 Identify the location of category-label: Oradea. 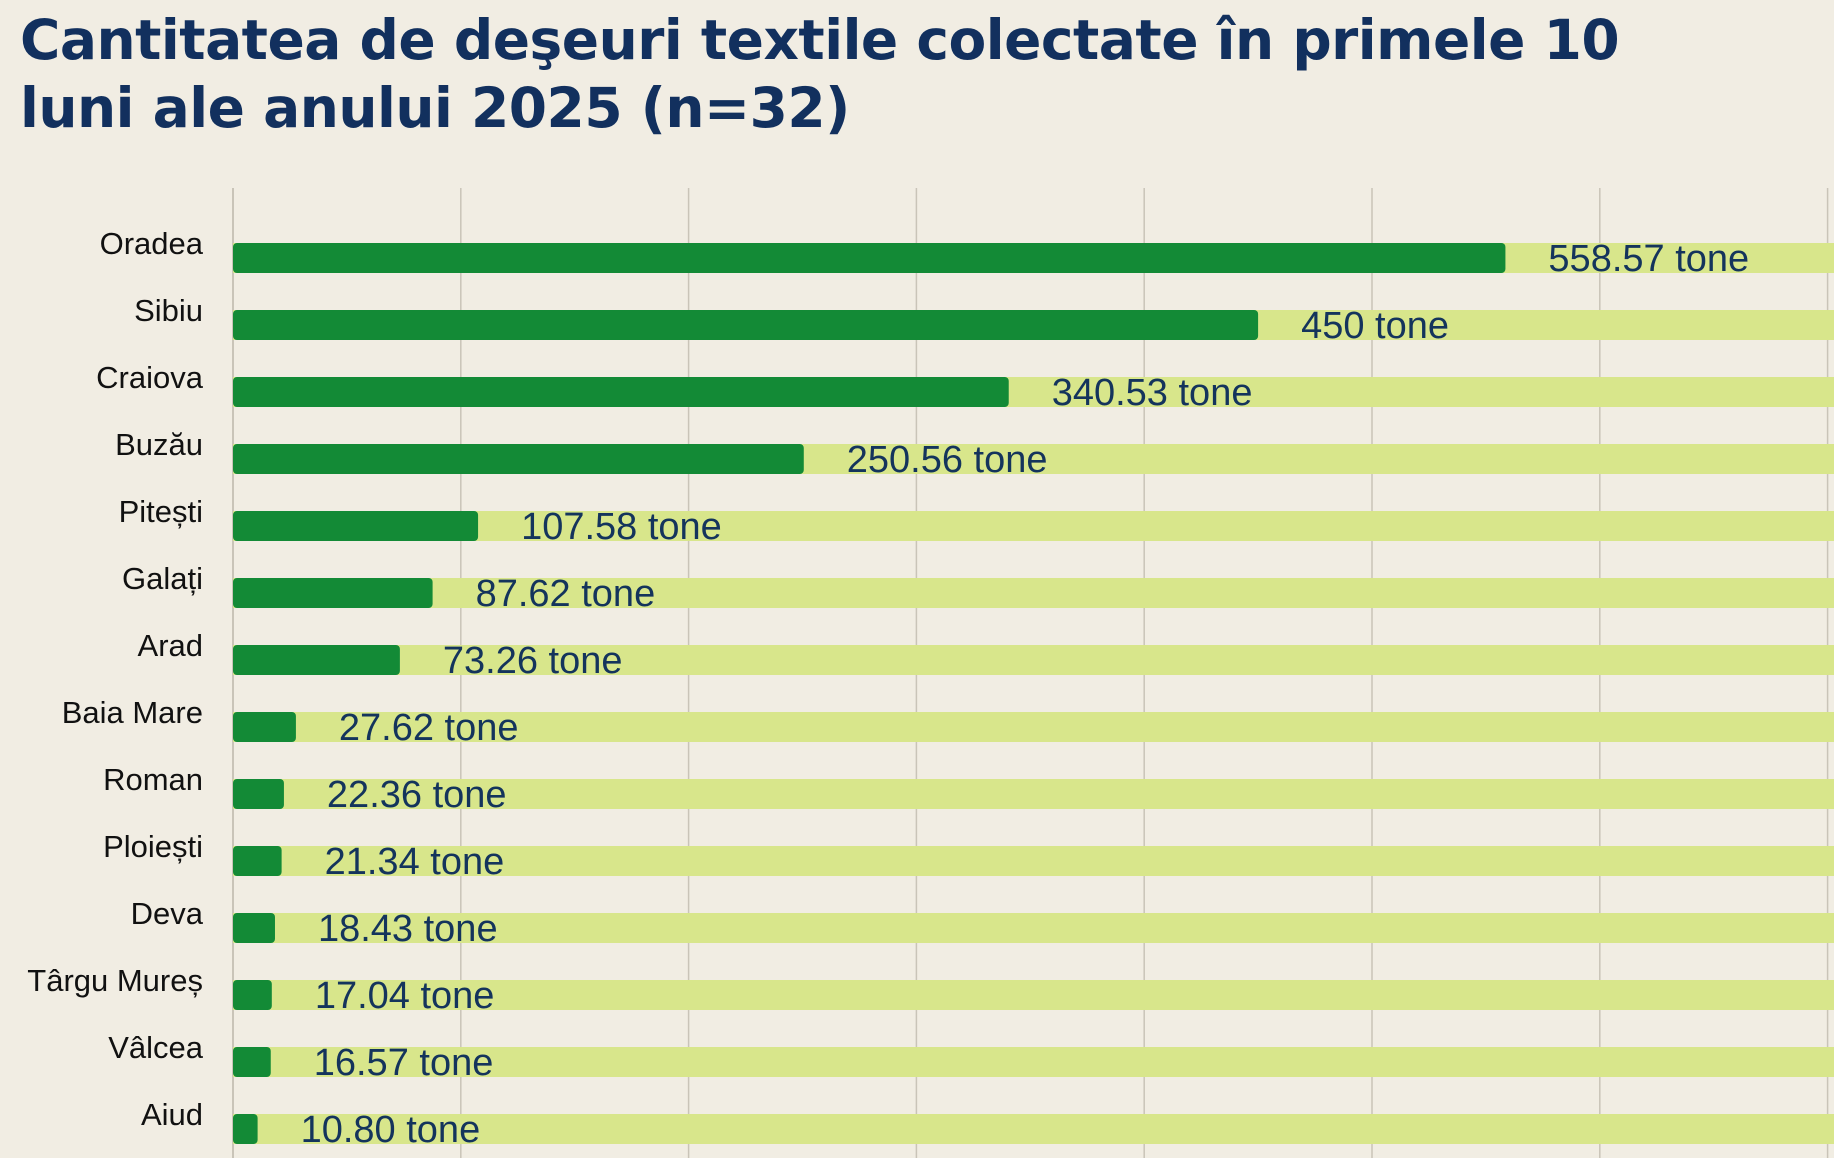
(152, 243).